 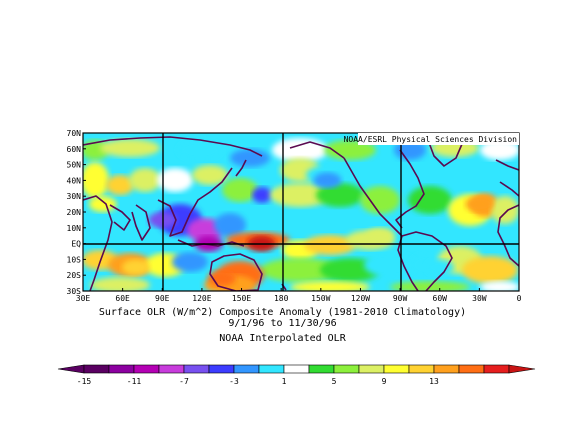 I want to click on lon-label: 180, so click(x=281, y=298).